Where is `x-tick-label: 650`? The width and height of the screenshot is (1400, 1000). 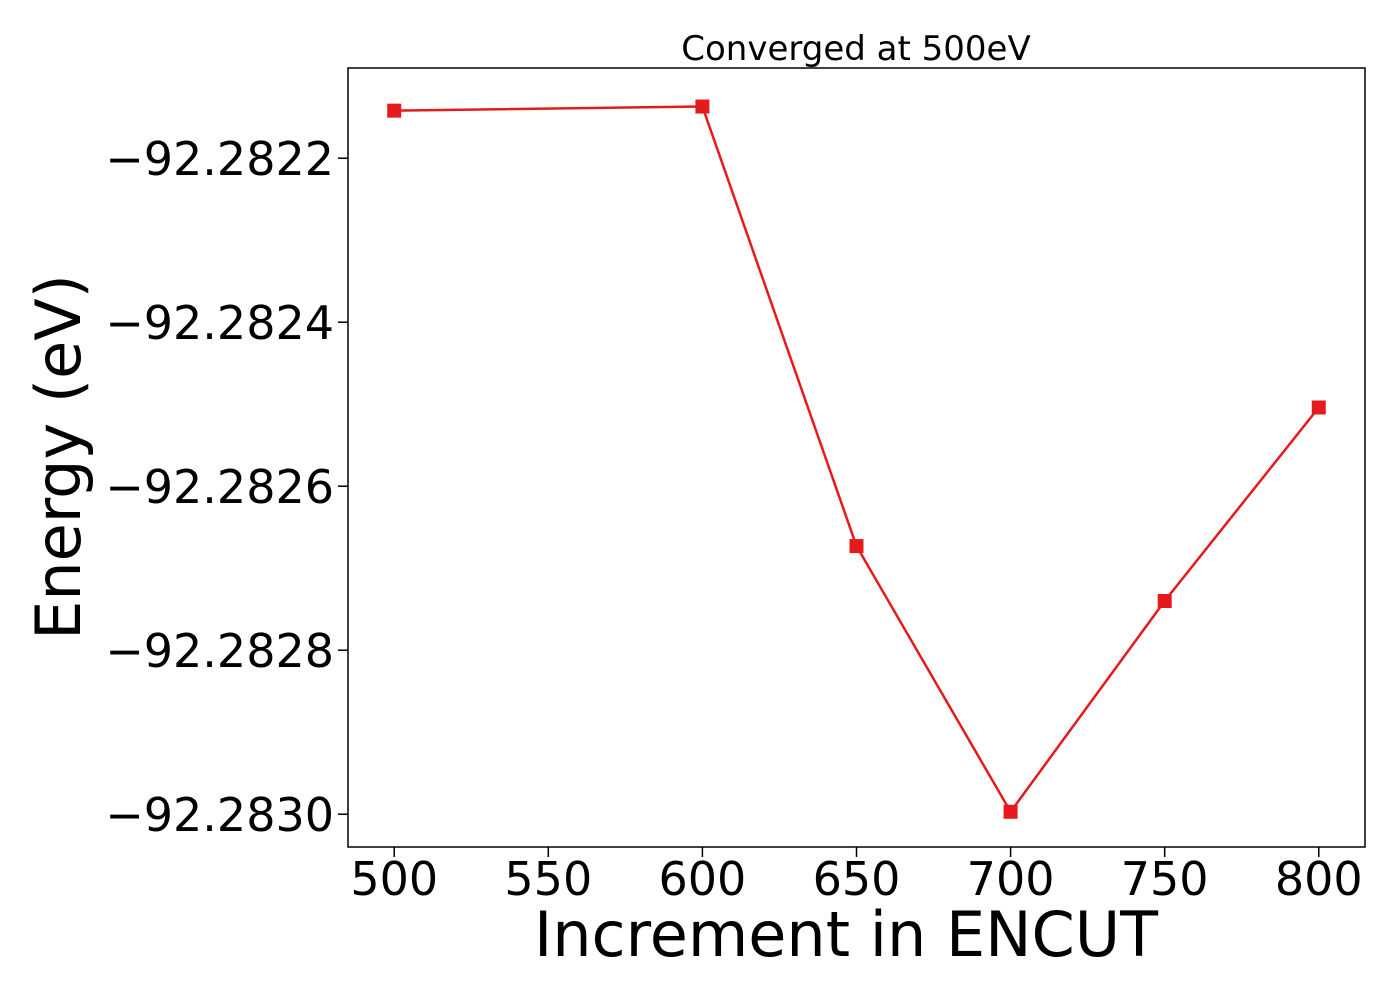
x-tick-label: 650 is located at coordinates (857, 879).